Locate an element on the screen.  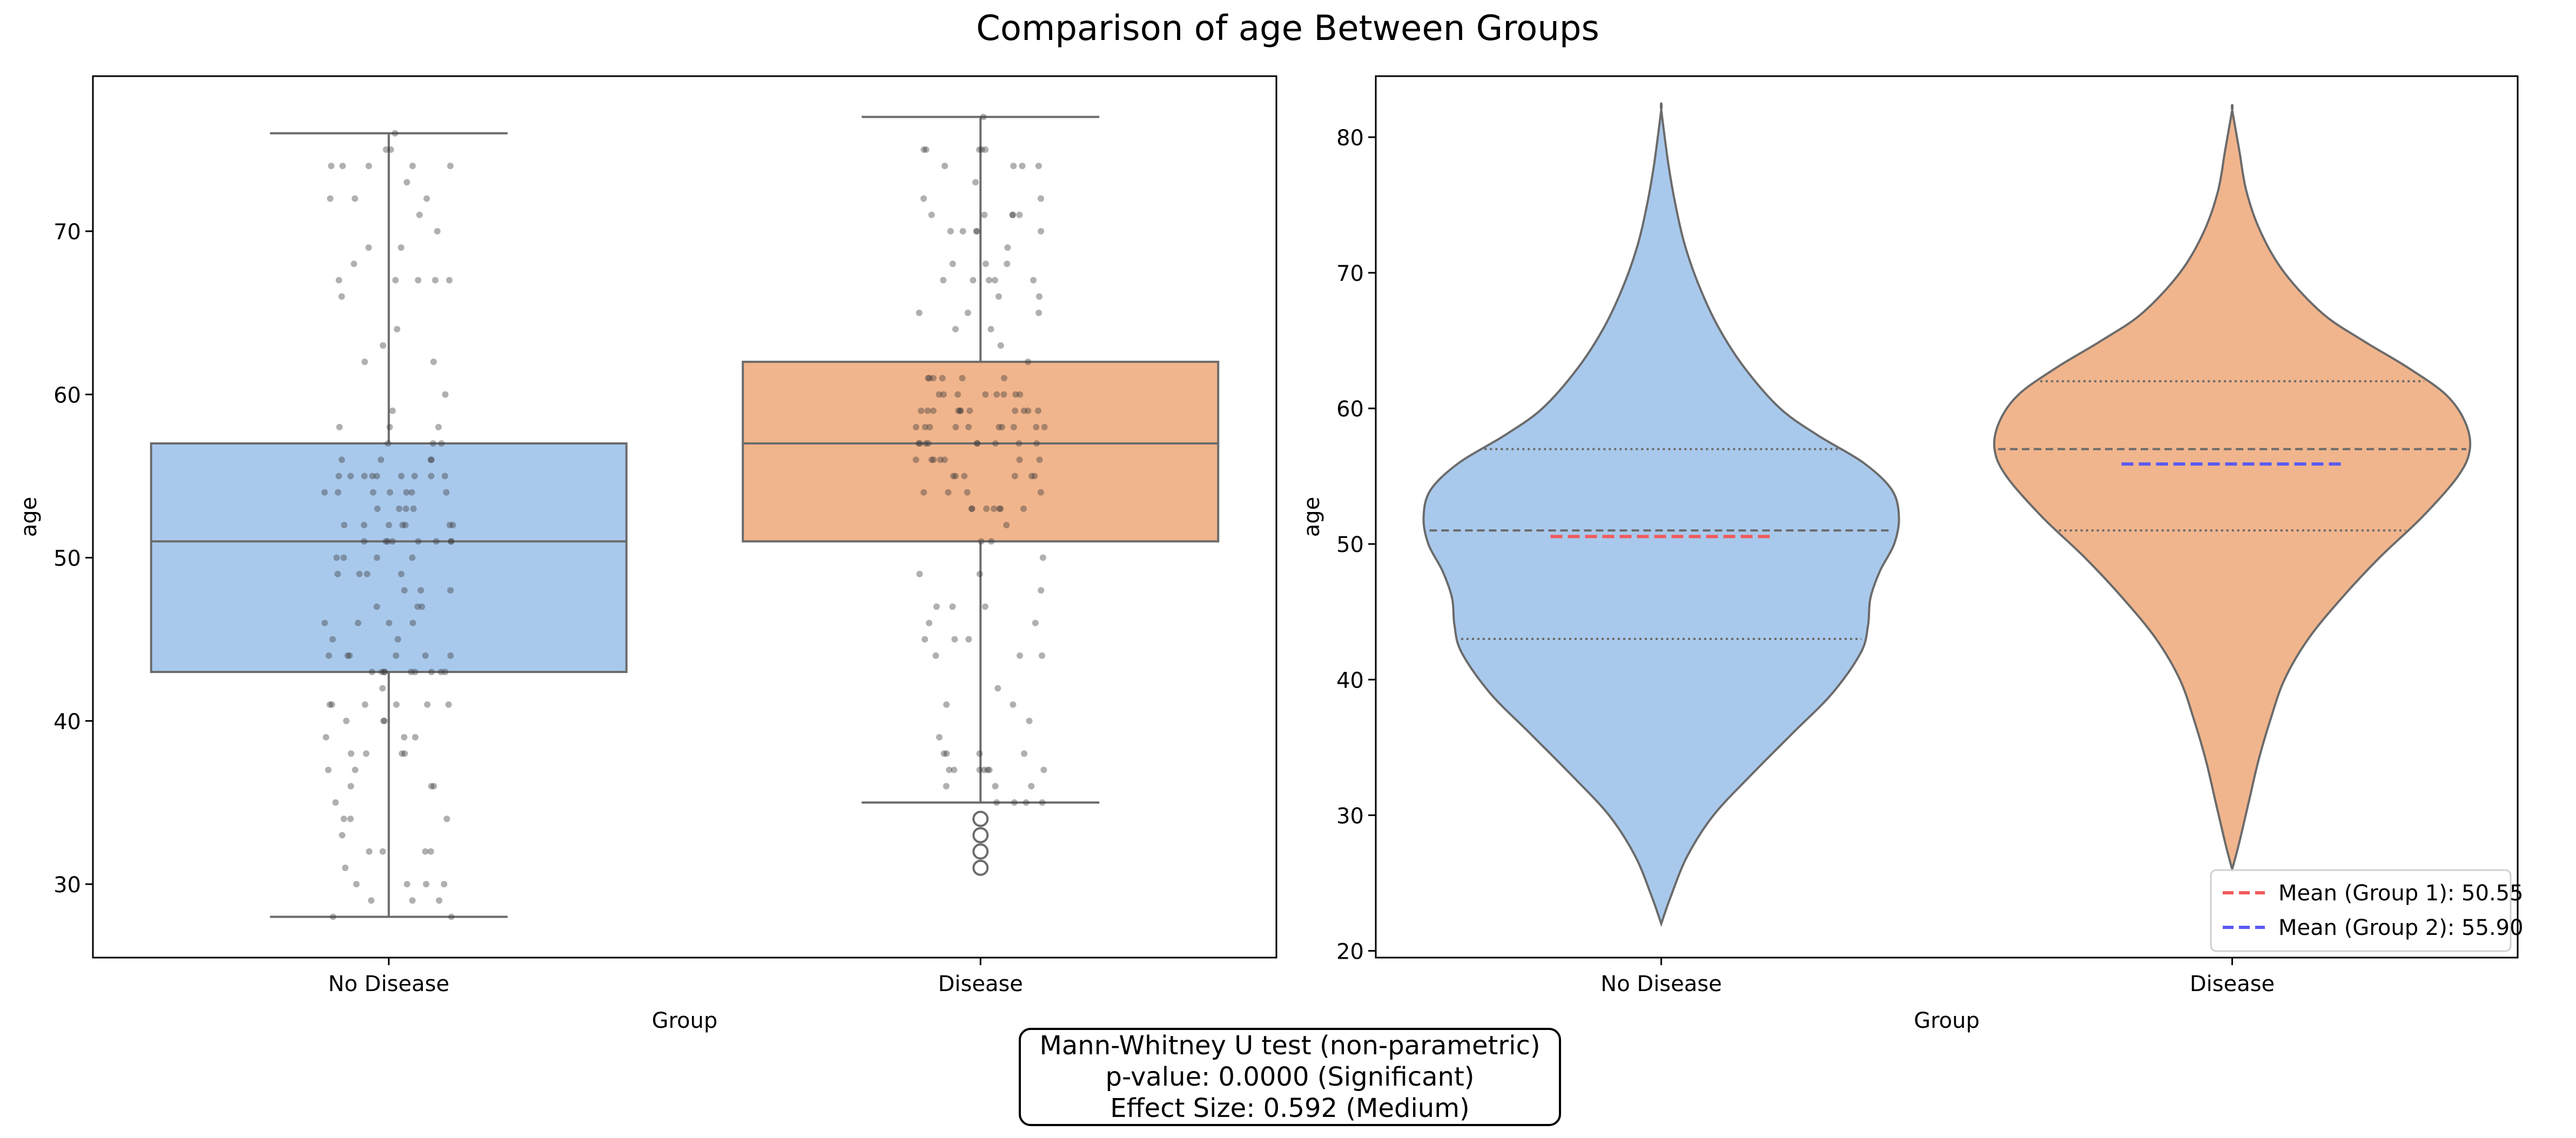
x-tick-label: No Disease is located at coordinates (388, 984).